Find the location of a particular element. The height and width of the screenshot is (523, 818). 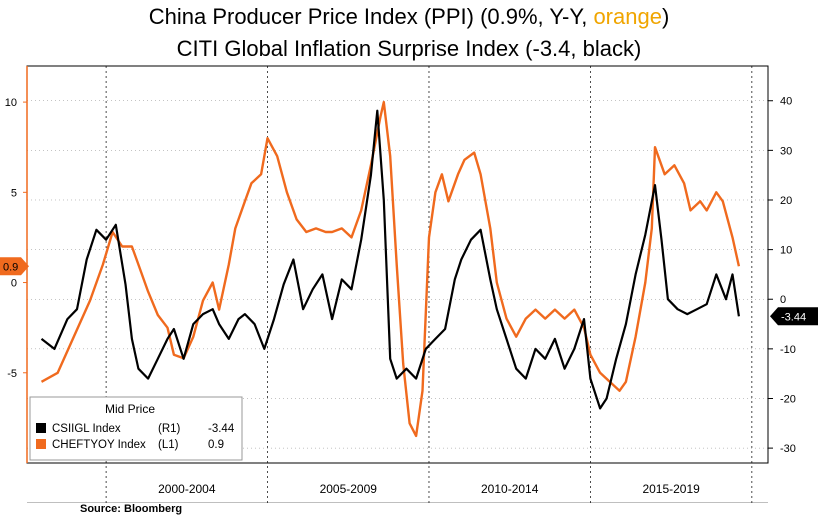

left-tick-label: -5 is located at coordinates (12, 374).